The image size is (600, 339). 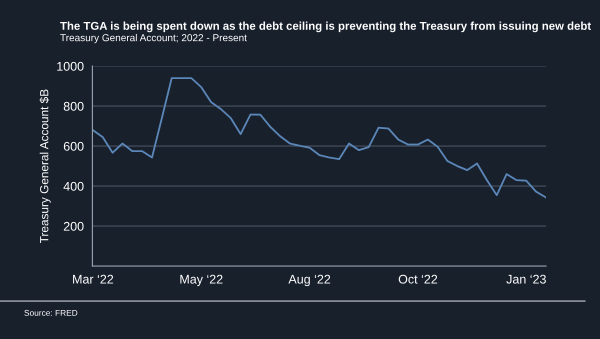 I want to click on y-tick-label: 1000, so click(x=70, y=66).